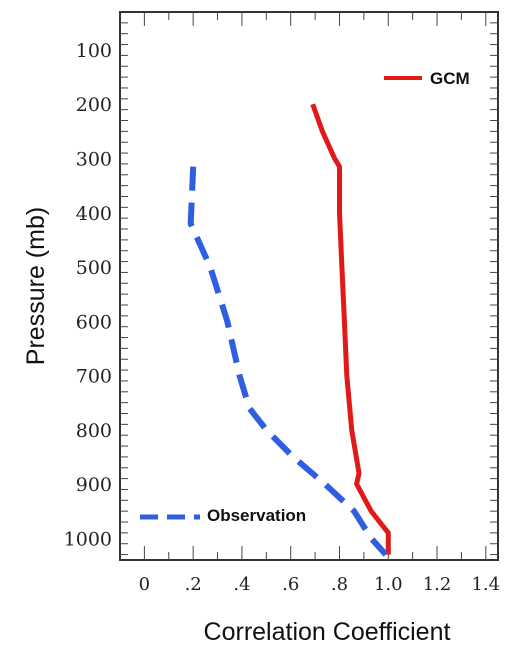  I want to click on series-line-gcm, so click(350, 329).